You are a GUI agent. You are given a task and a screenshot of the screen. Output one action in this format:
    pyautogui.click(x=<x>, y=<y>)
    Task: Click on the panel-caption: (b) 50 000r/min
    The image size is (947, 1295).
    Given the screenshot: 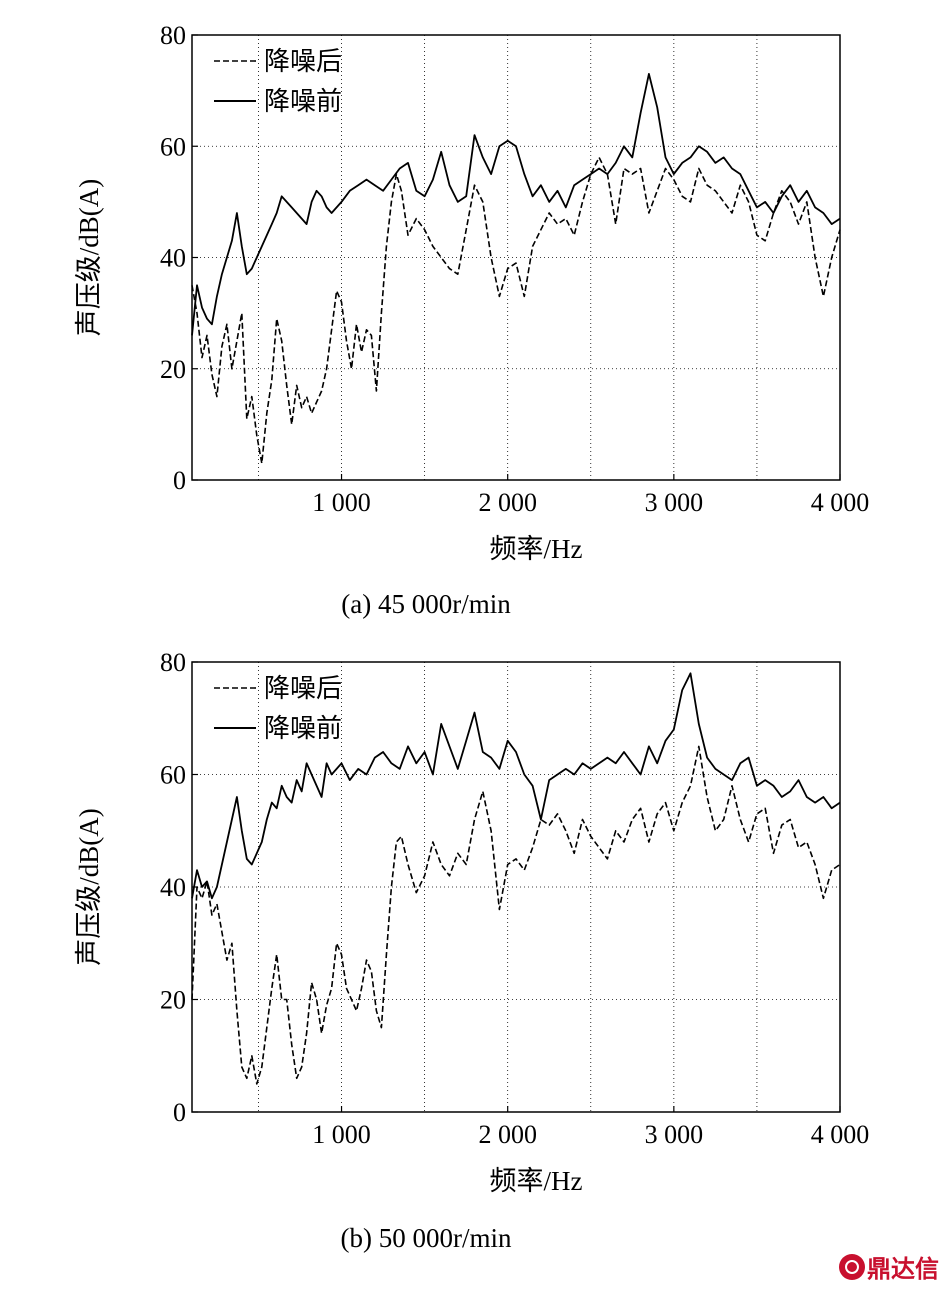 What is the action you would take?
    pyautogui.click(x=426, y=1238)
    